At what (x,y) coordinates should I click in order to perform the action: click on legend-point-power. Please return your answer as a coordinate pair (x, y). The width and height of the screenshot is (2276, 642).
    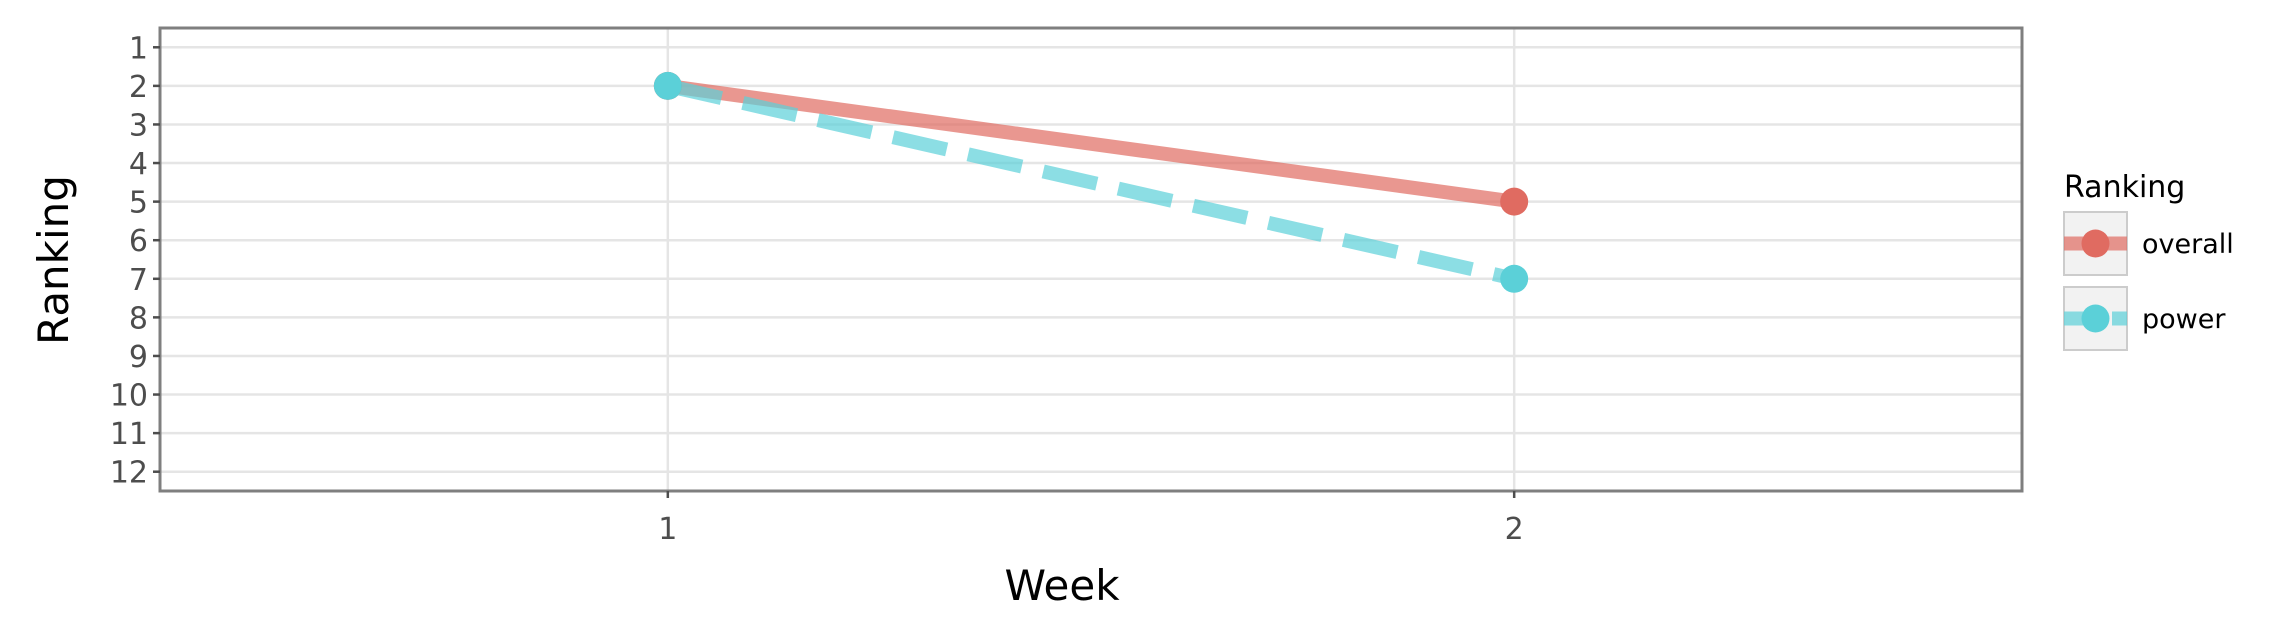
    Looking at the image, I should click on (2095, 318).